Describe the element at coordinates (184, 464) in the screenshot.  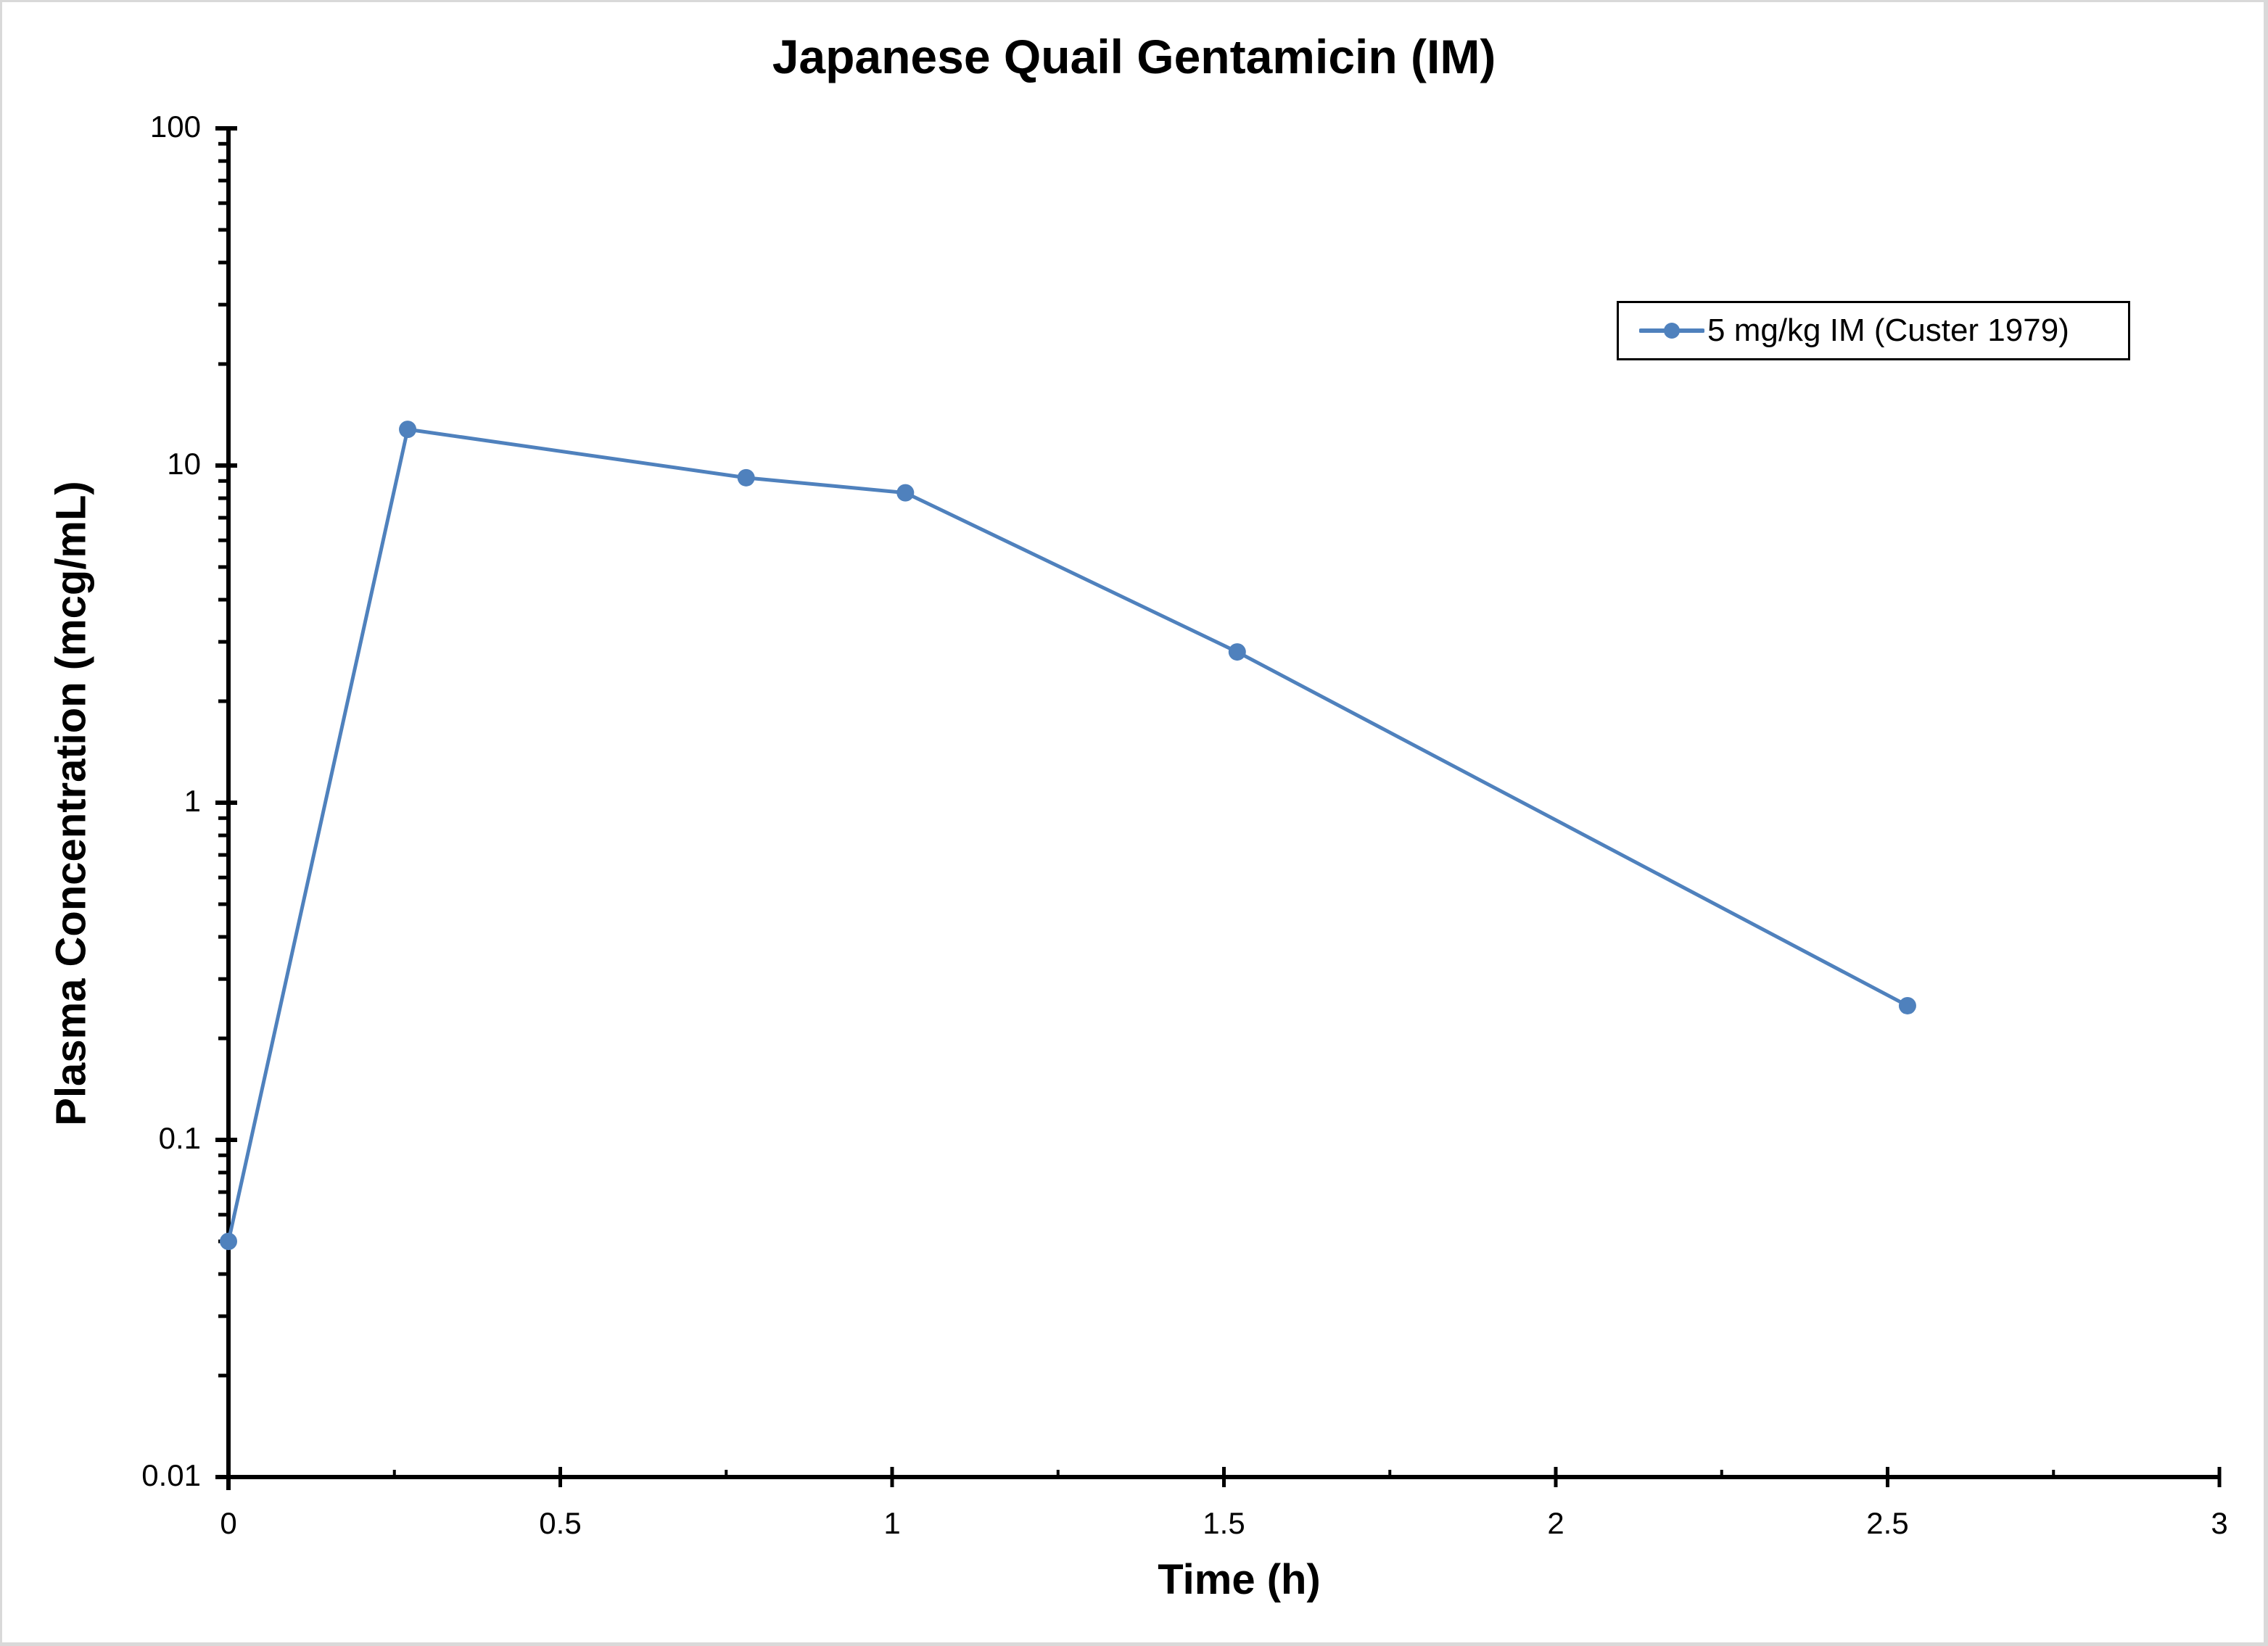
I see `y-tick-label: 10` at that location.